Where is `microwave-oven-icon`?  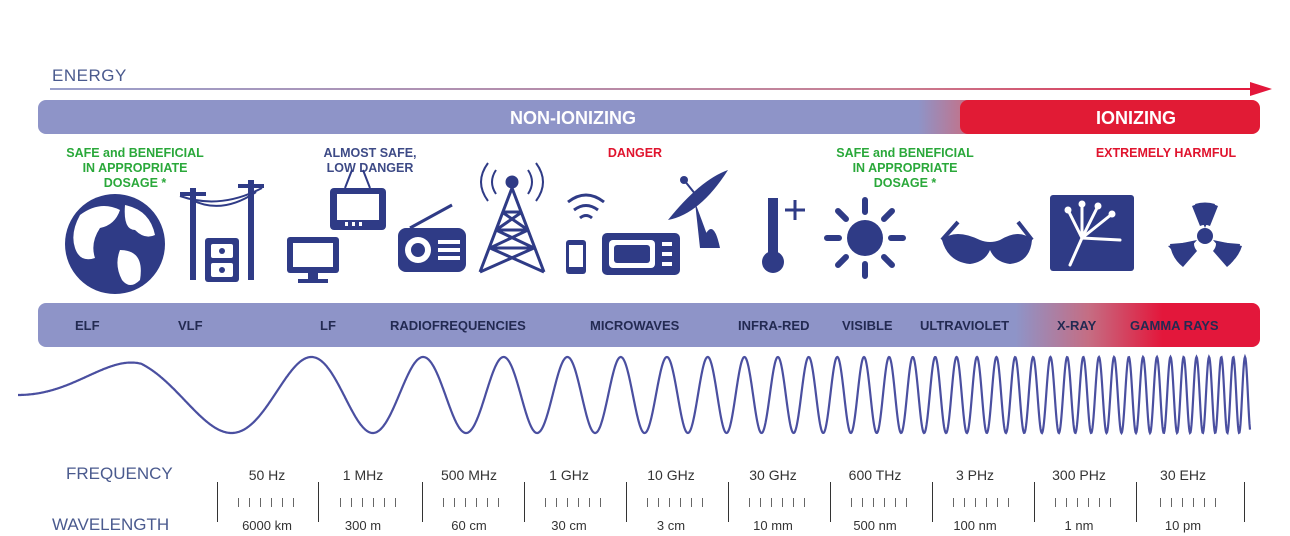
microwave-oven-icon is located at coordinates (641, 254).